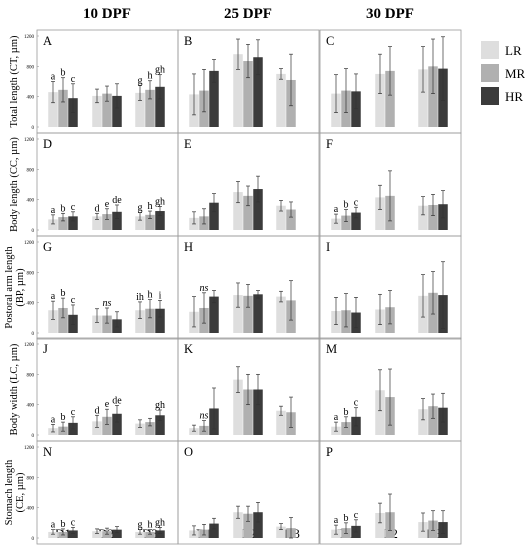 This screenshot has width=525, height=550. Describe the element at coordinates (514, 96) in the screenshot. I see `legend-label-hr: HR` at that location.